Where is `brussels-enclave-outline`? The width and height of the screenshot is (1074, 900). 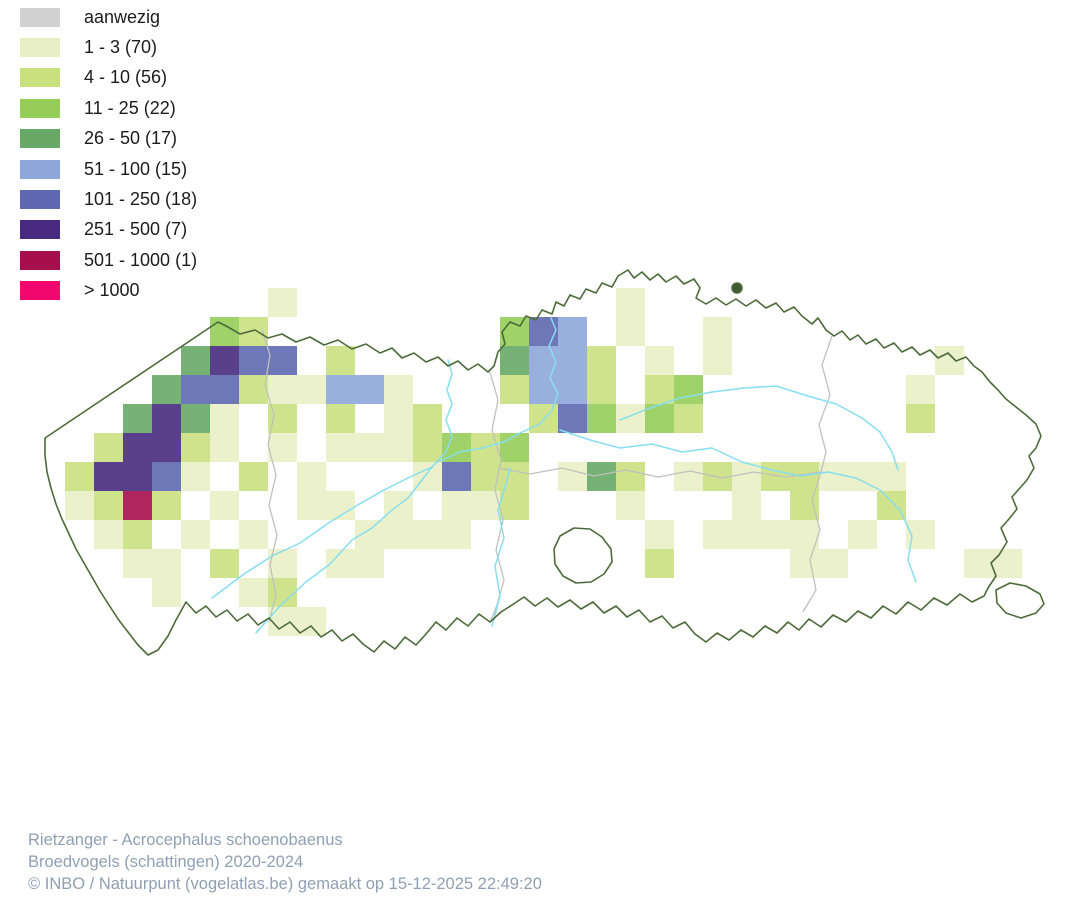
brussels-enclave-outline is located at coordinates (583, 555).